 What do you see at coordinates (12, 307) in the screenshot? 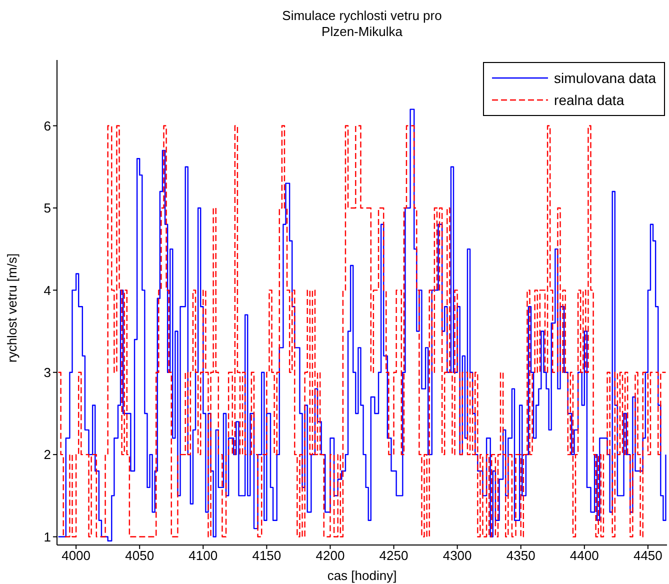
I see `y-axis-title: rychlost vetru [m/s]` at bounding box center [12, 307].